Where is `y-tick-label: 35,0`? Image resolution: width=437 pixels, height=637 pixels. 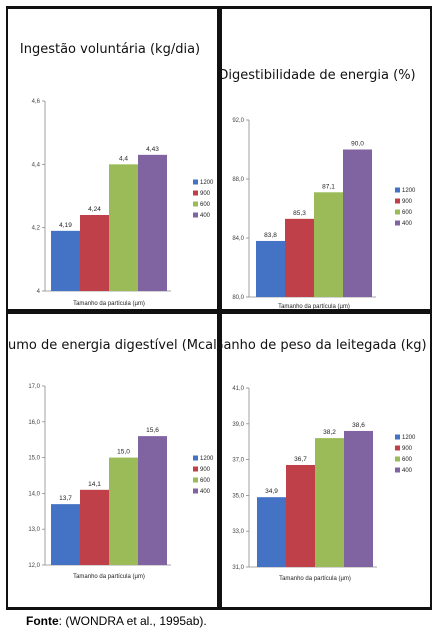
y-tick-label: 35,0 is located at coordinates (238, 496).